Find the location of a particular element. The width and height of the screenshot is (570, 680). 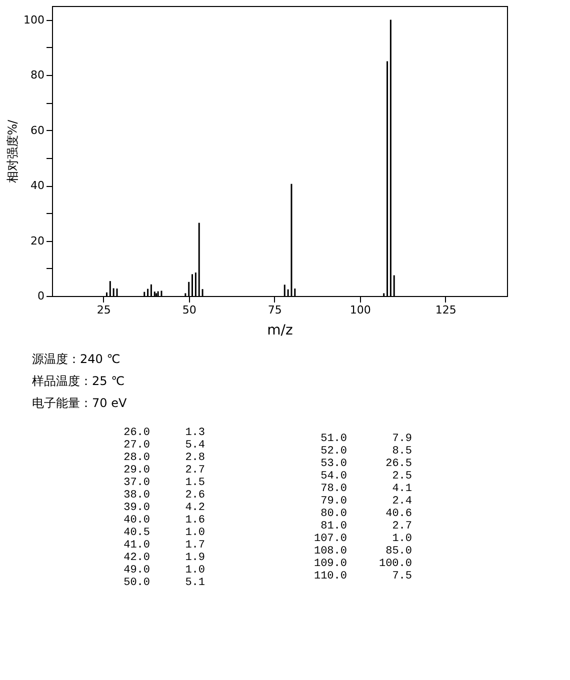

text: 110.0 is located at coordinates (330, 576).